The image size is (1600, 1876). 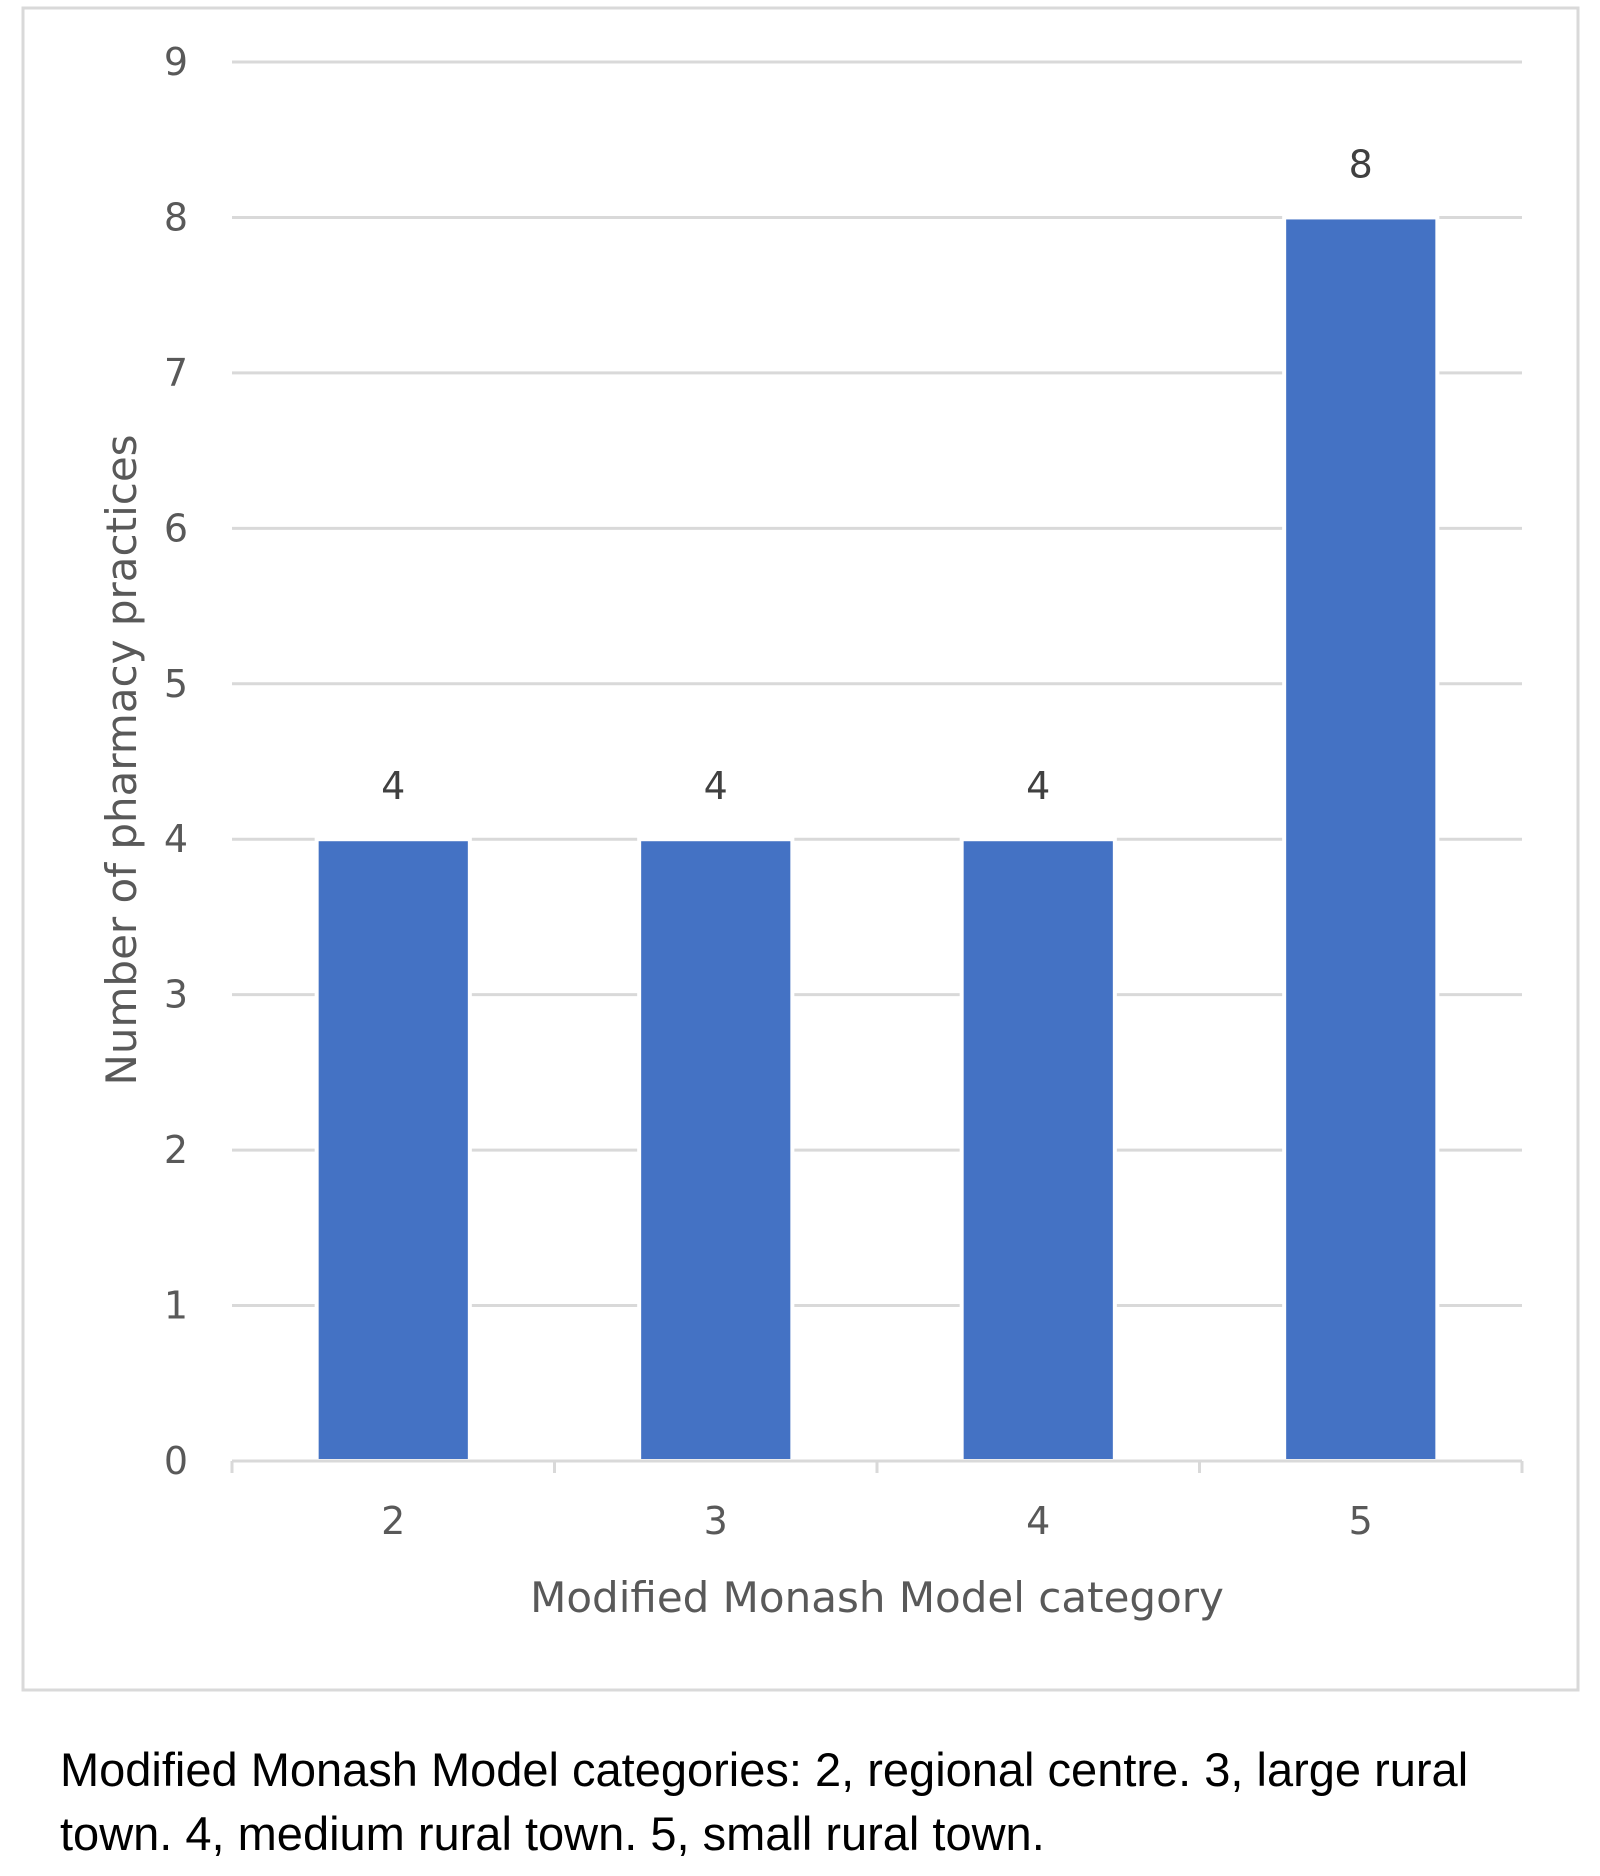 What do you see at coordinates (121, 759) in the screenshot?
I see `y-axis-title: Number of pharmacy practices` at bounding box center [121, 759].